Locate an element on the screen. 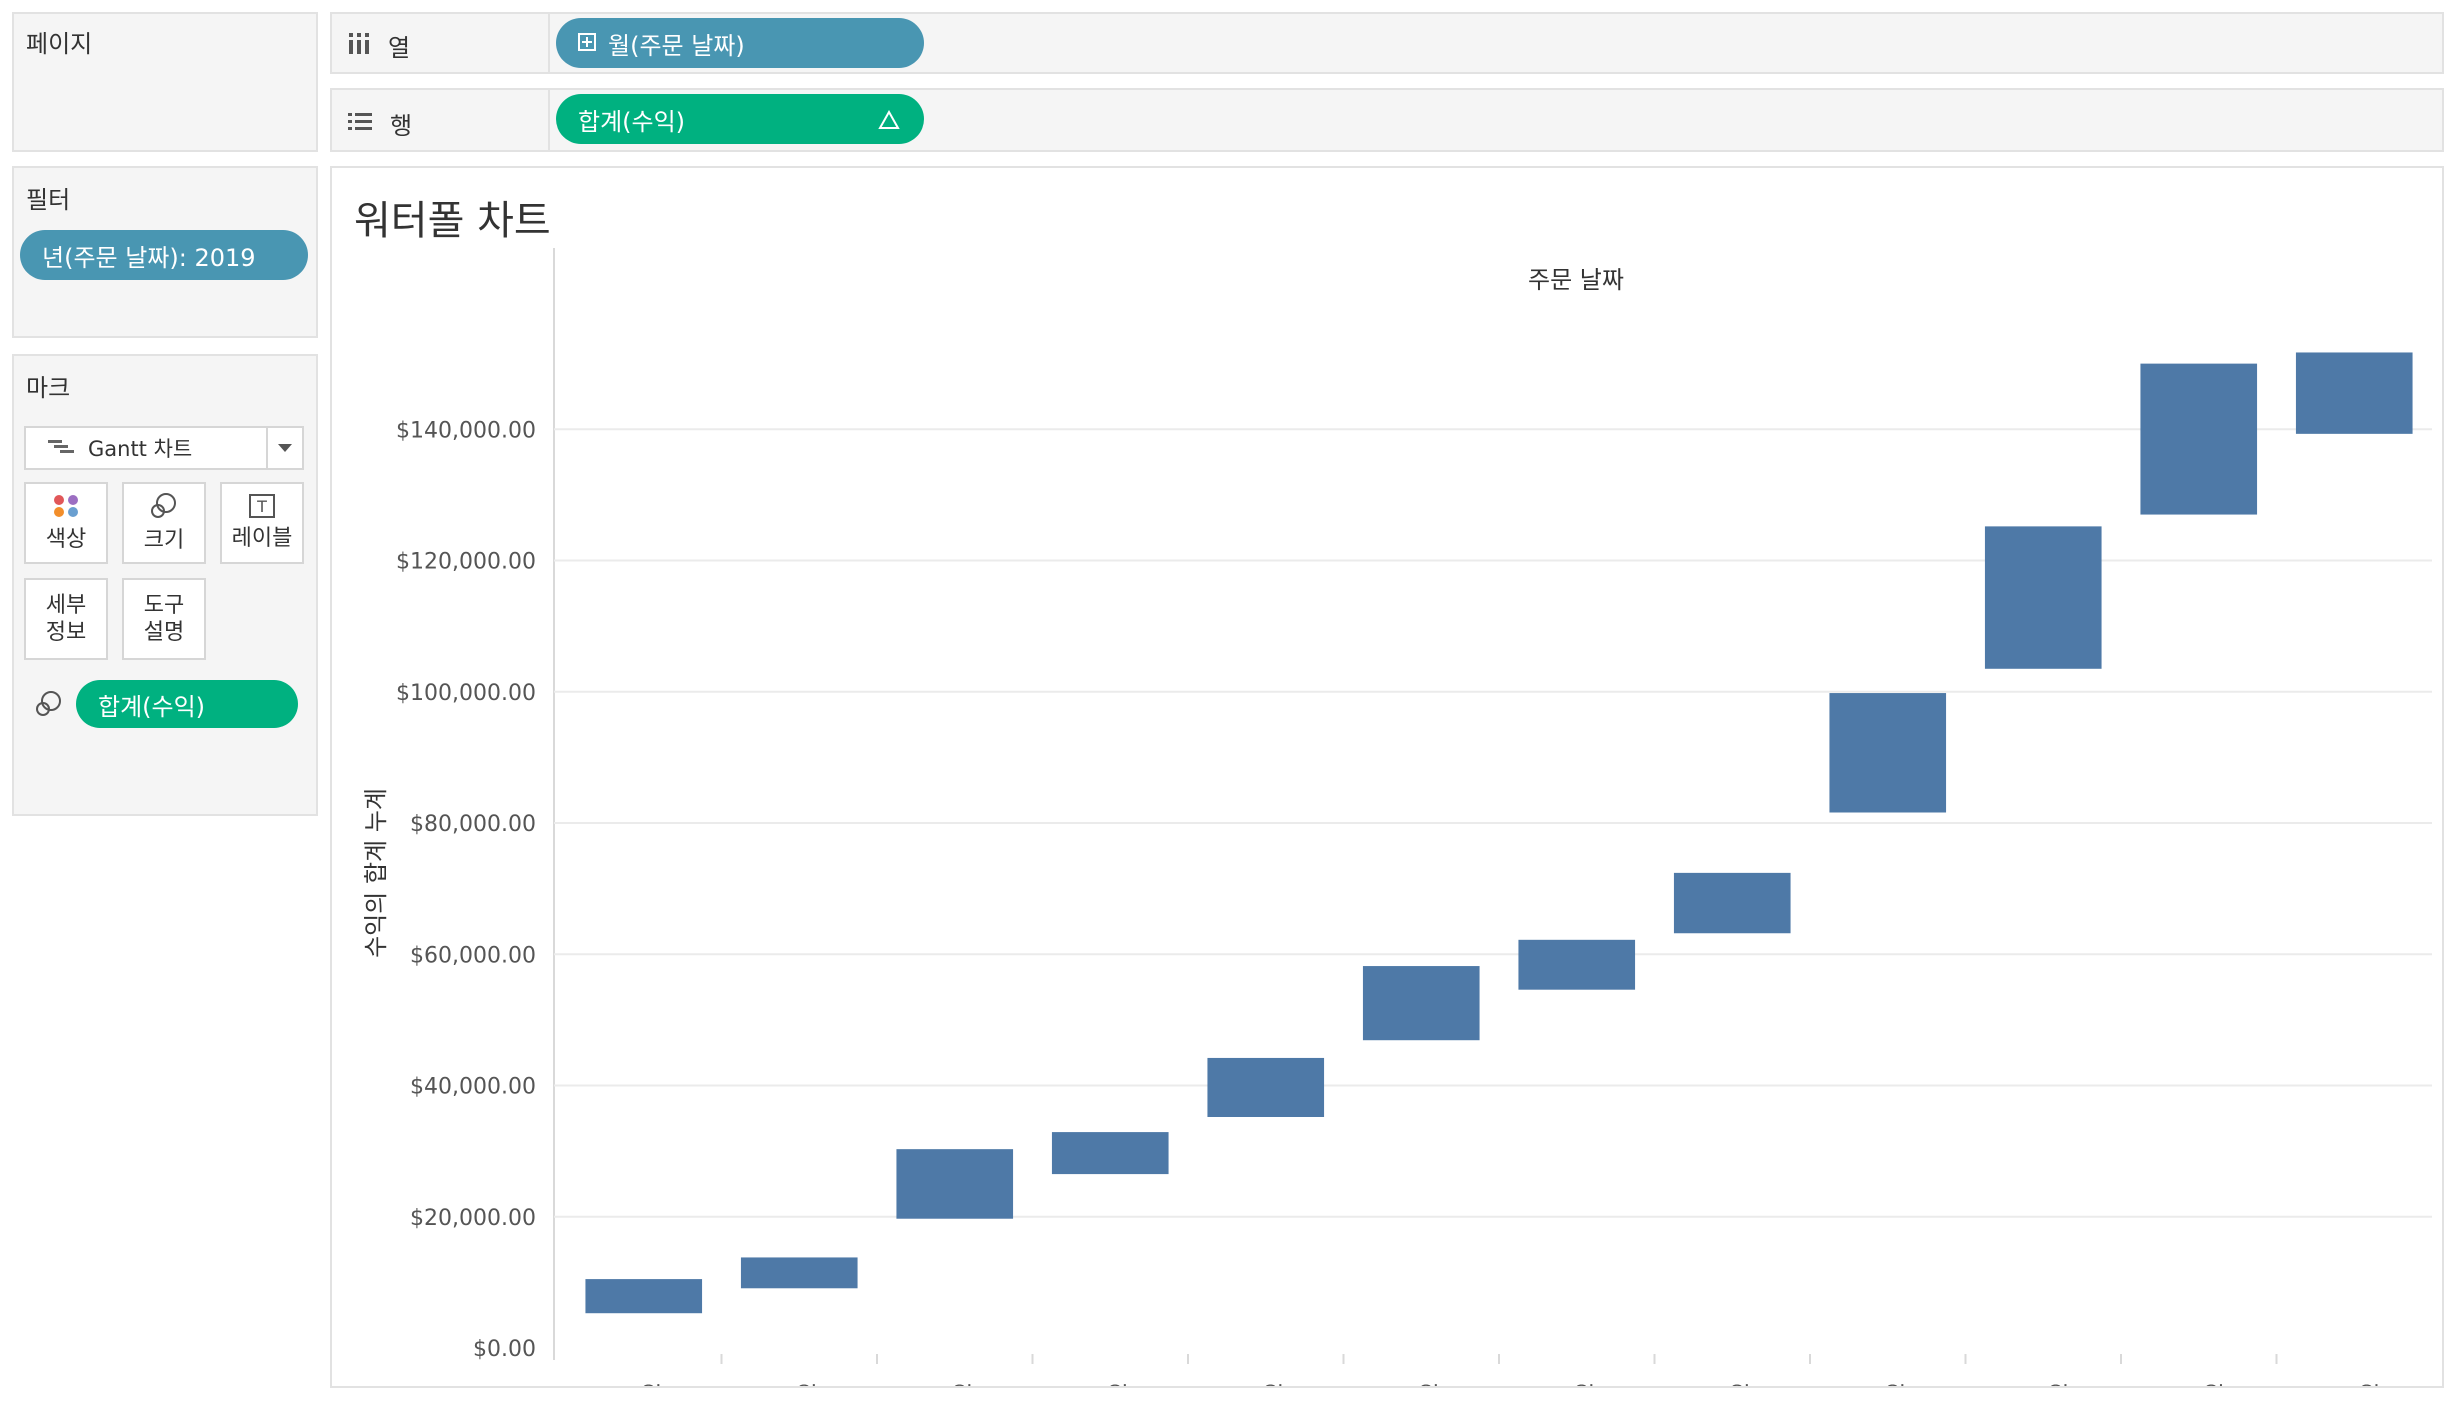 The width and height of the screenshot is (2456, 1403). x-axis-title: 주문 날짜 is located at coordinates (1576, 280).